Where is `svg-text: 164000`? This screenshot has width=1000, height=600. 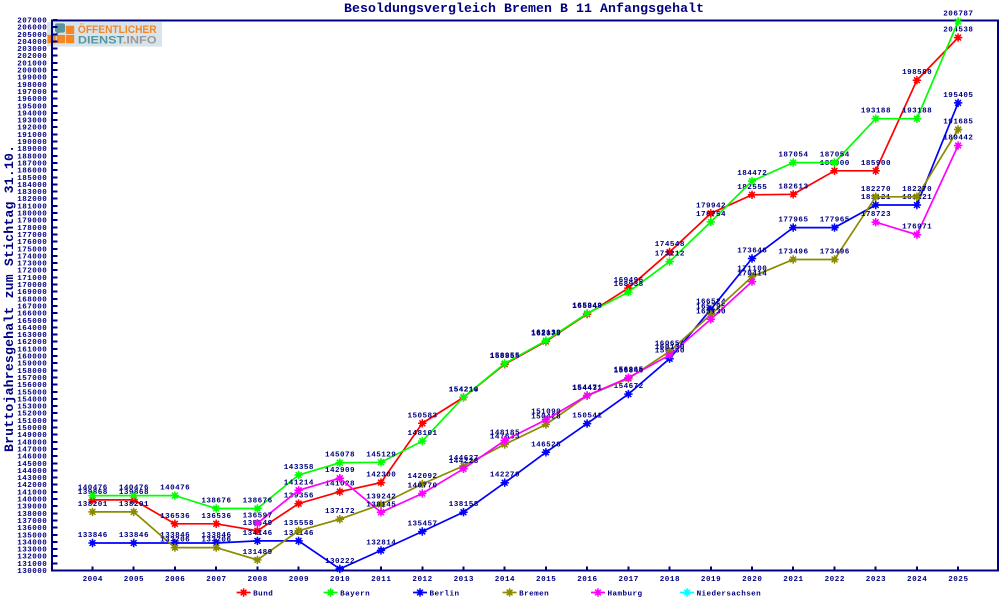
svg-text: 164000 is located at coordinates (32, 329).